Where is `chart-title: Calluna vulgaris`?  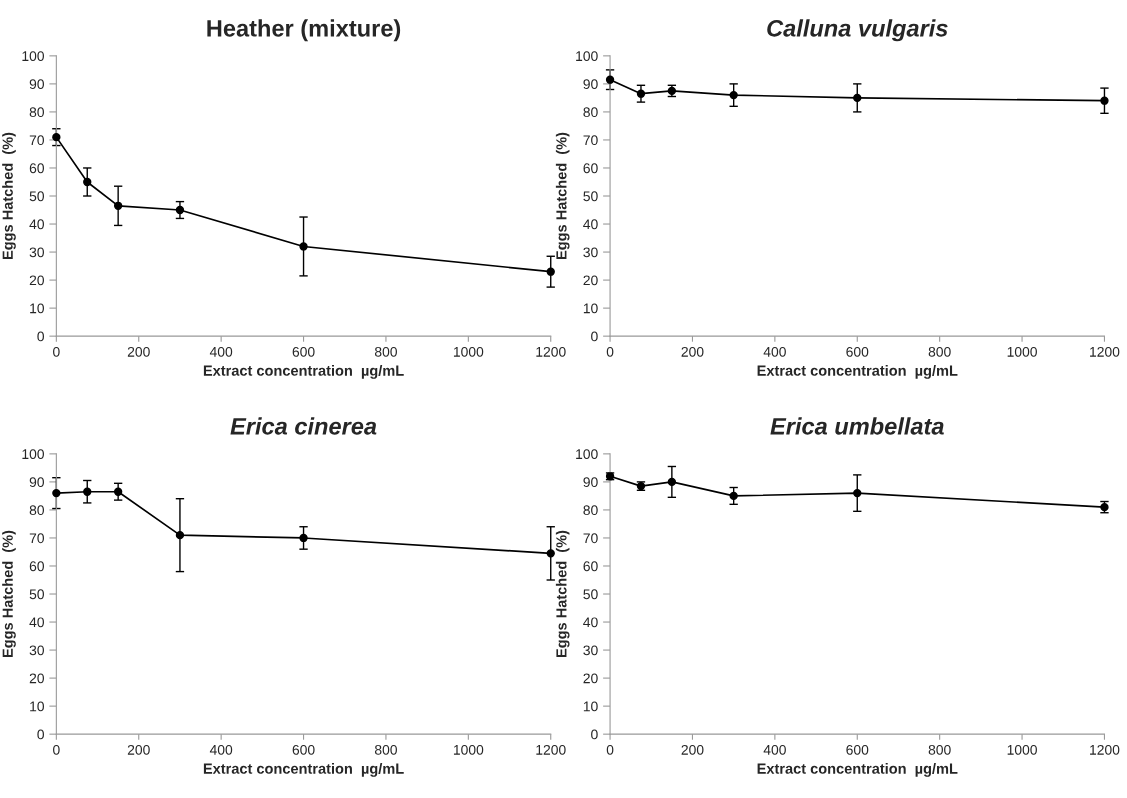
chart-title: Calluna vulgaris is located at coordinates (857, 30).